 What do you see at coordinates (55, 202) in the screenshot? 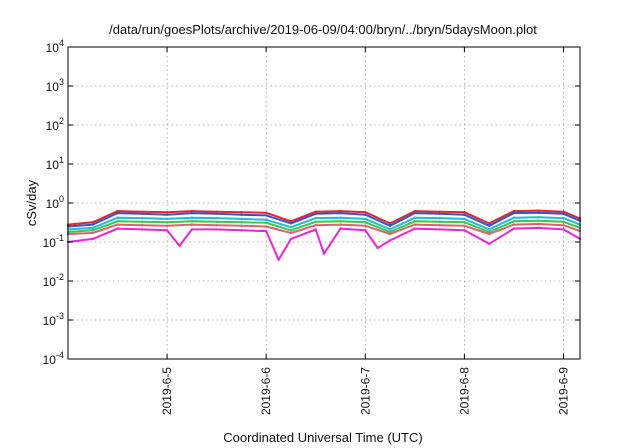
I see `y-tick-label: 10⁰` at bounding box center [55, 202].